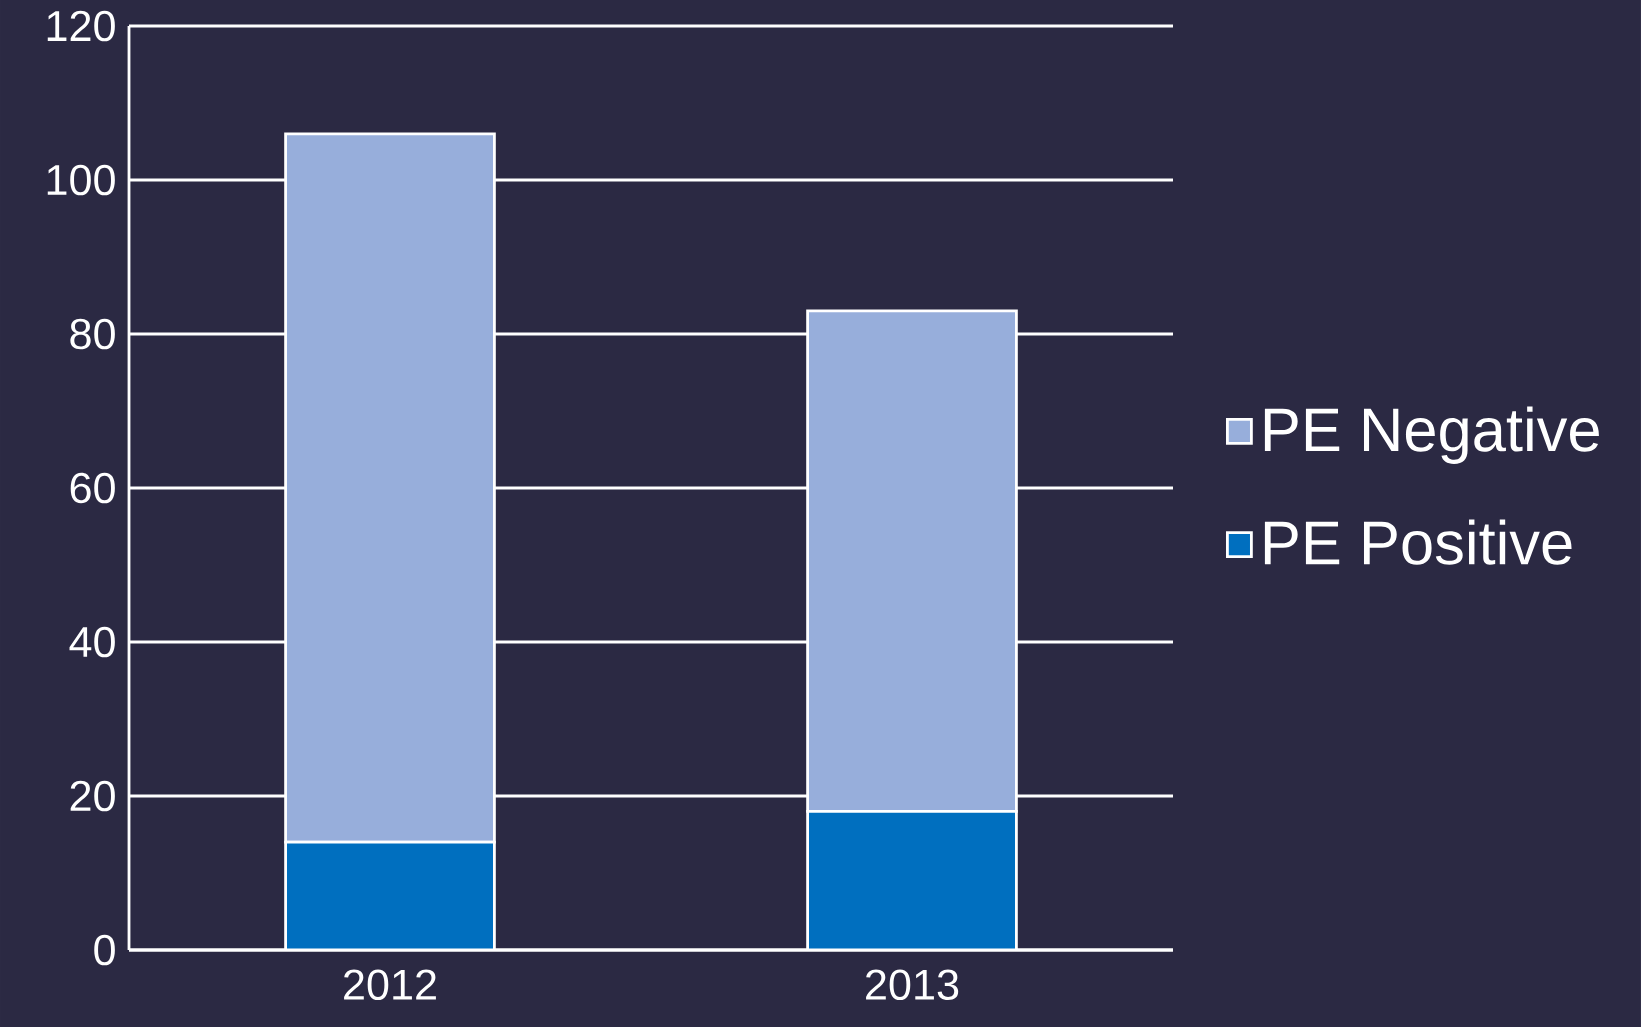 The width and height of the screenshot is (1641, 1027). I want to click on y-tick-label: 20, so click(92, 796).